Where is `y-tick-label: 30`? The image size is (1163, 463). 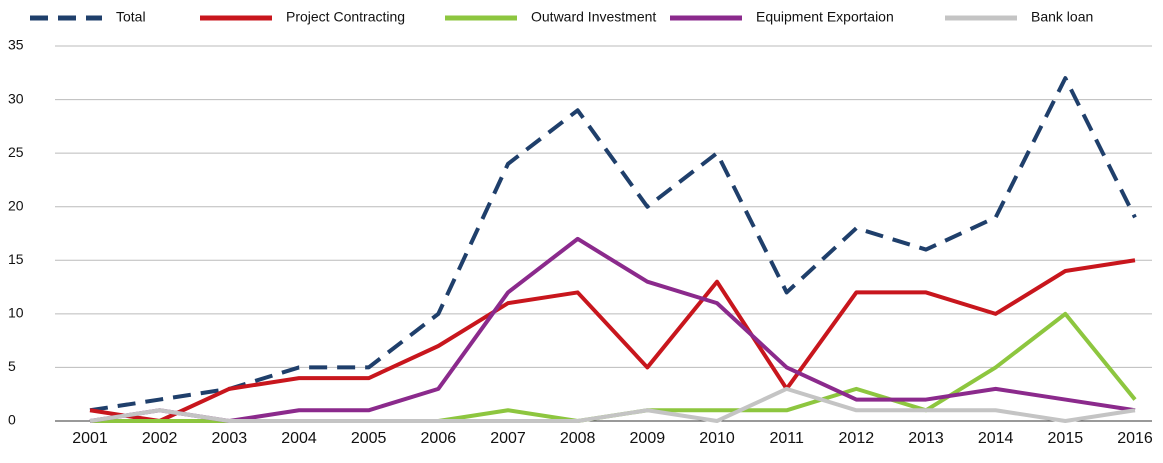 y-tick-label: 30 is located at coordinates (16, 98).